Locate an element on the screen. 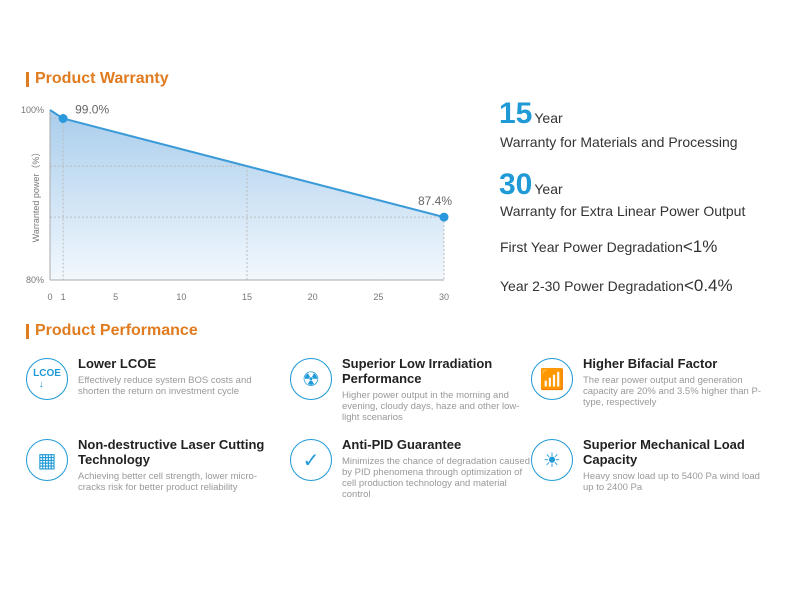 This screenshot has width=800, height=600. x-tick-label: 10 is located at coordinates (181, 297).